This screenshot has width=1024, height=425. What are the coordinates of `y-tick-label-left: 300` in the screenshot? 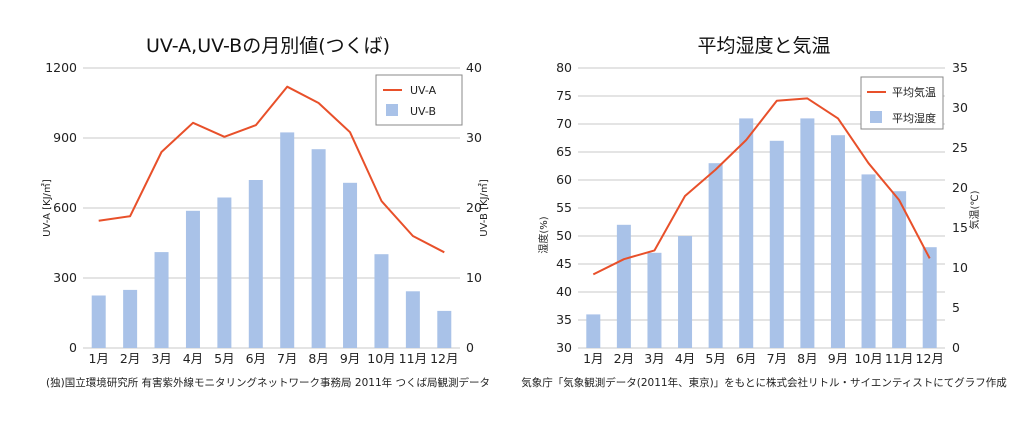 It's located at (65, 277).